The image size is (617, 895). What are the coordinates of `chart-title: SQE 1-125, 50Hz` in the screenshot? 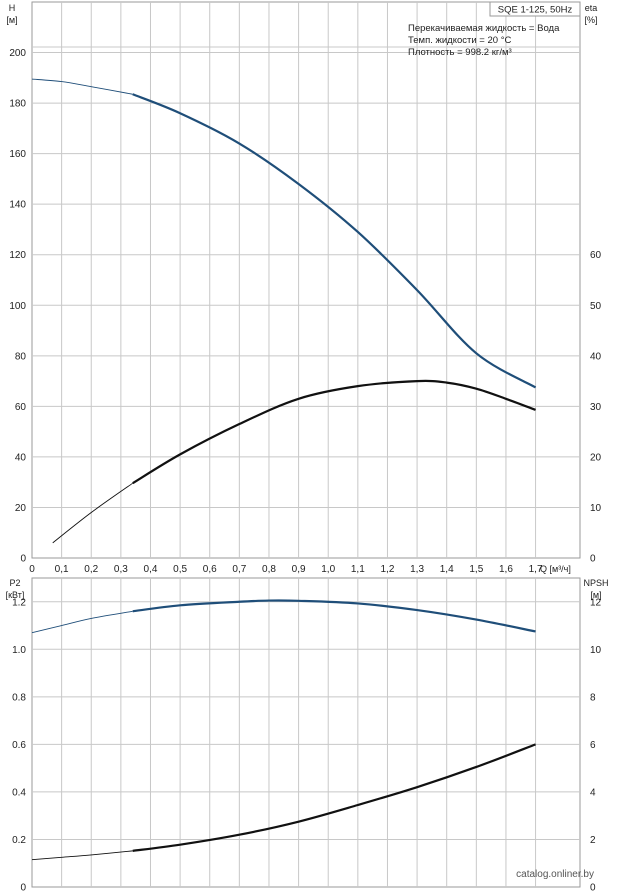 It's located at (535, 10).